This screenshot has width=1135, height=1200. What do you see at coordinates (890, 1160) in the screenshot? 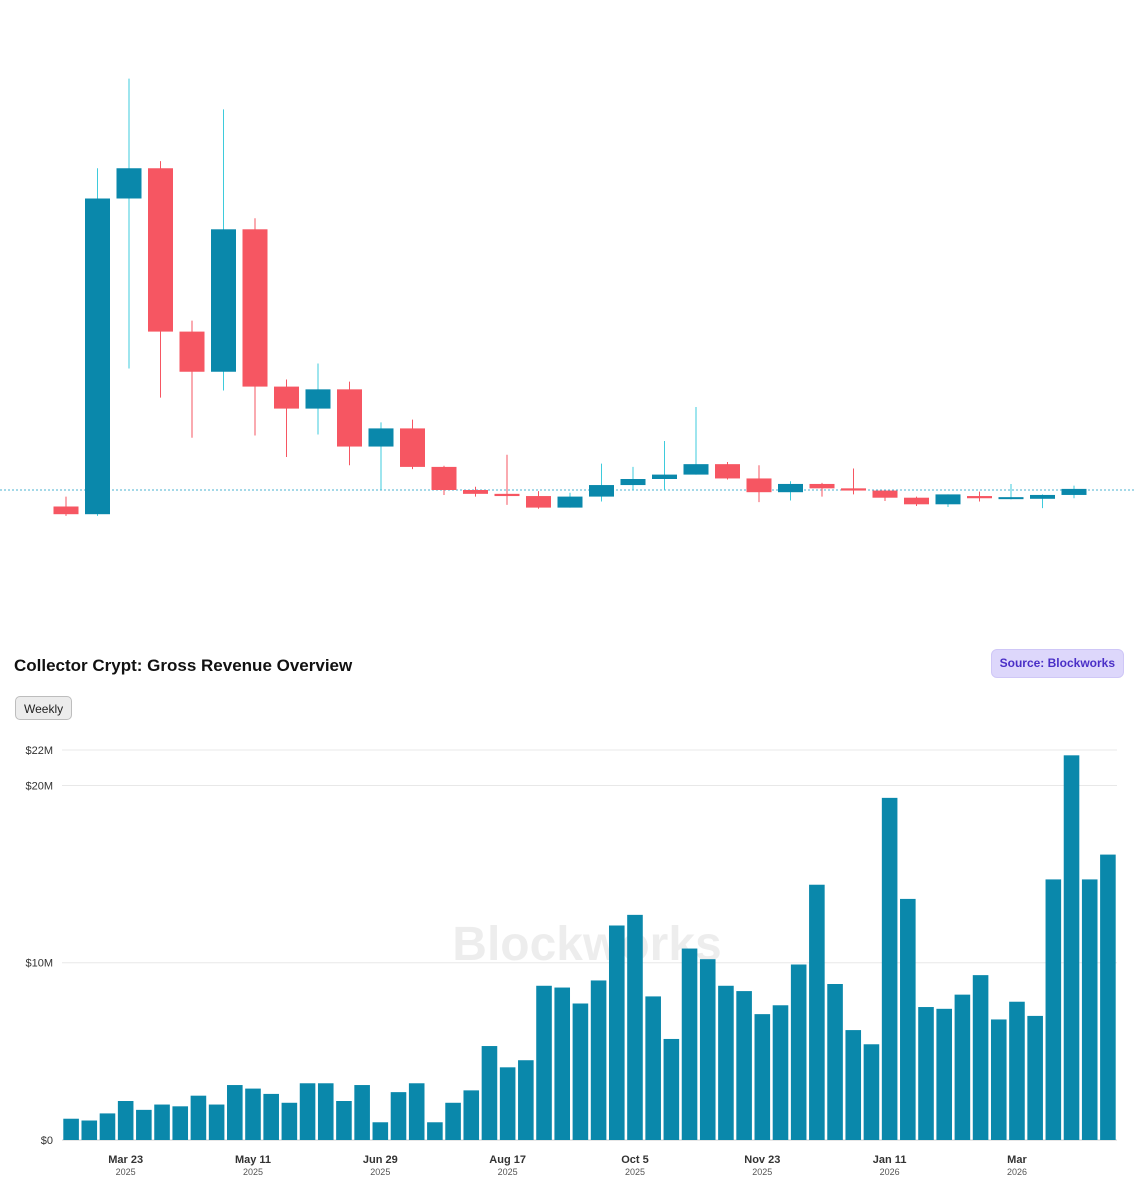
I see `x-tick-label: Jan 11` at bounding box center [890, 1160].